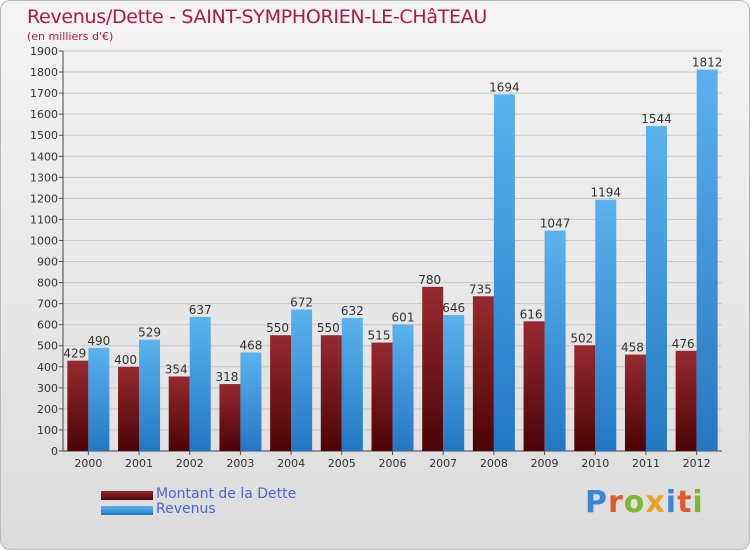  What do you see at coordinates (226, 377) in the screenshot?
I see `data-label-dette: 318` at bounding box center [226, 377].